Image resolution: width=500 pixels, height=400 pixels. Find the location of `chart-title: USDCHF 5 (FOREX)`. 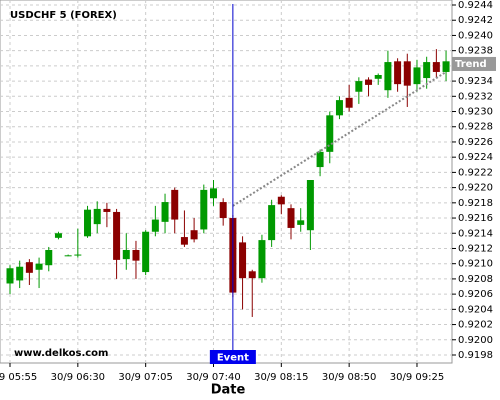

chart-title: USDCHF 5 (FOREX) is located at coordinates (63, 15).